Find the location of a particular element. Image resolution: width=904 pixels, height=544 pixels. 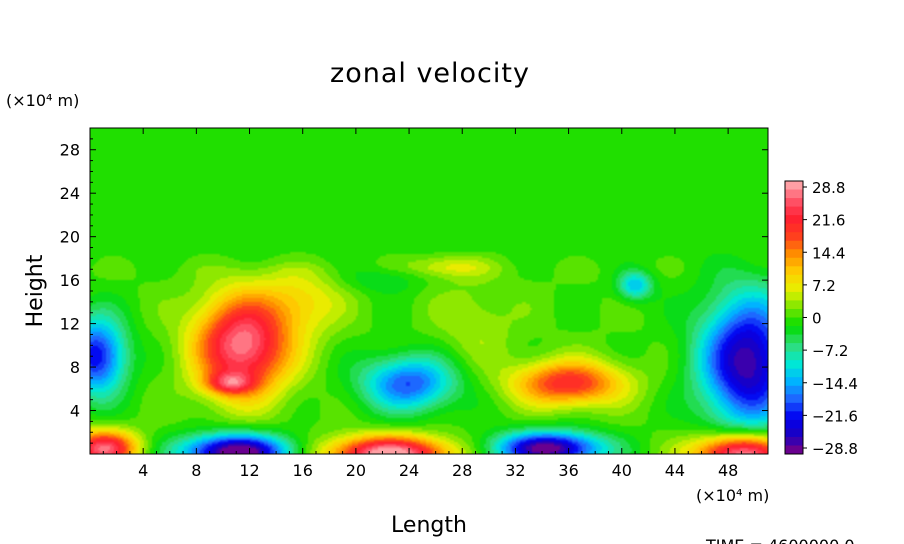

x-tick-label: 44 is located at coordinates (675, 470).